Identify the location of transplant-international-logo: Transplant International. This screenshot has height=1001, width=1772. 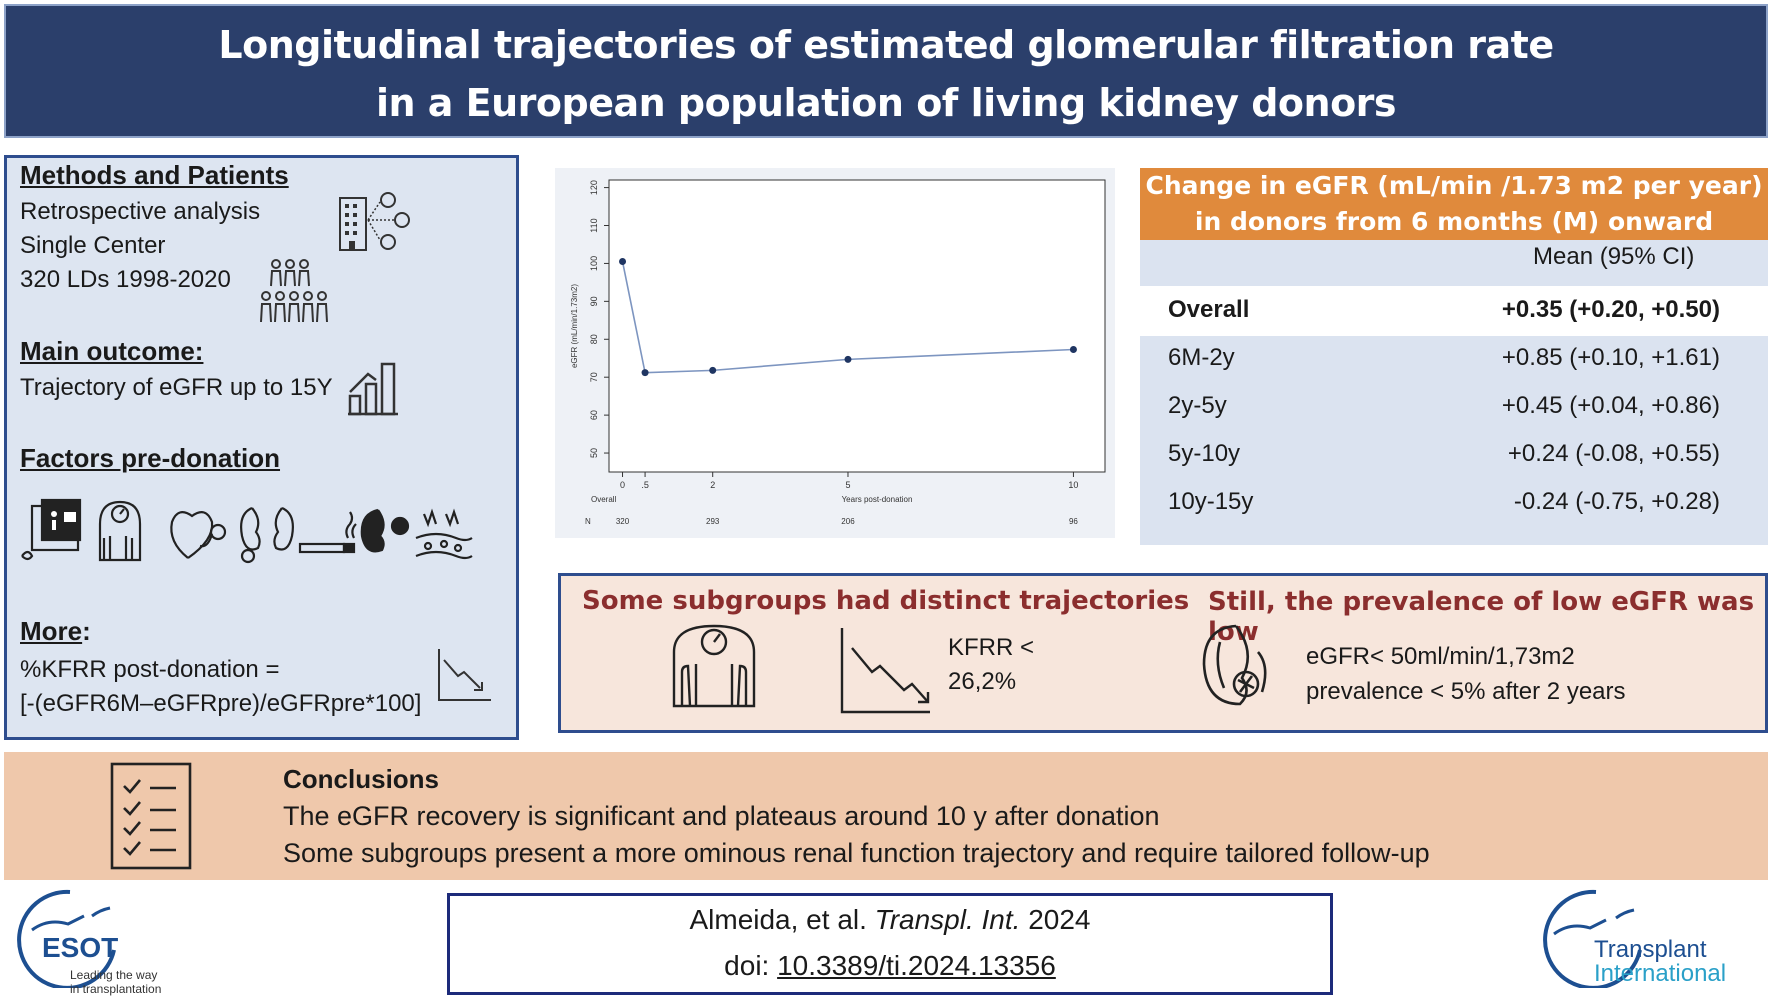
(1652, 943).